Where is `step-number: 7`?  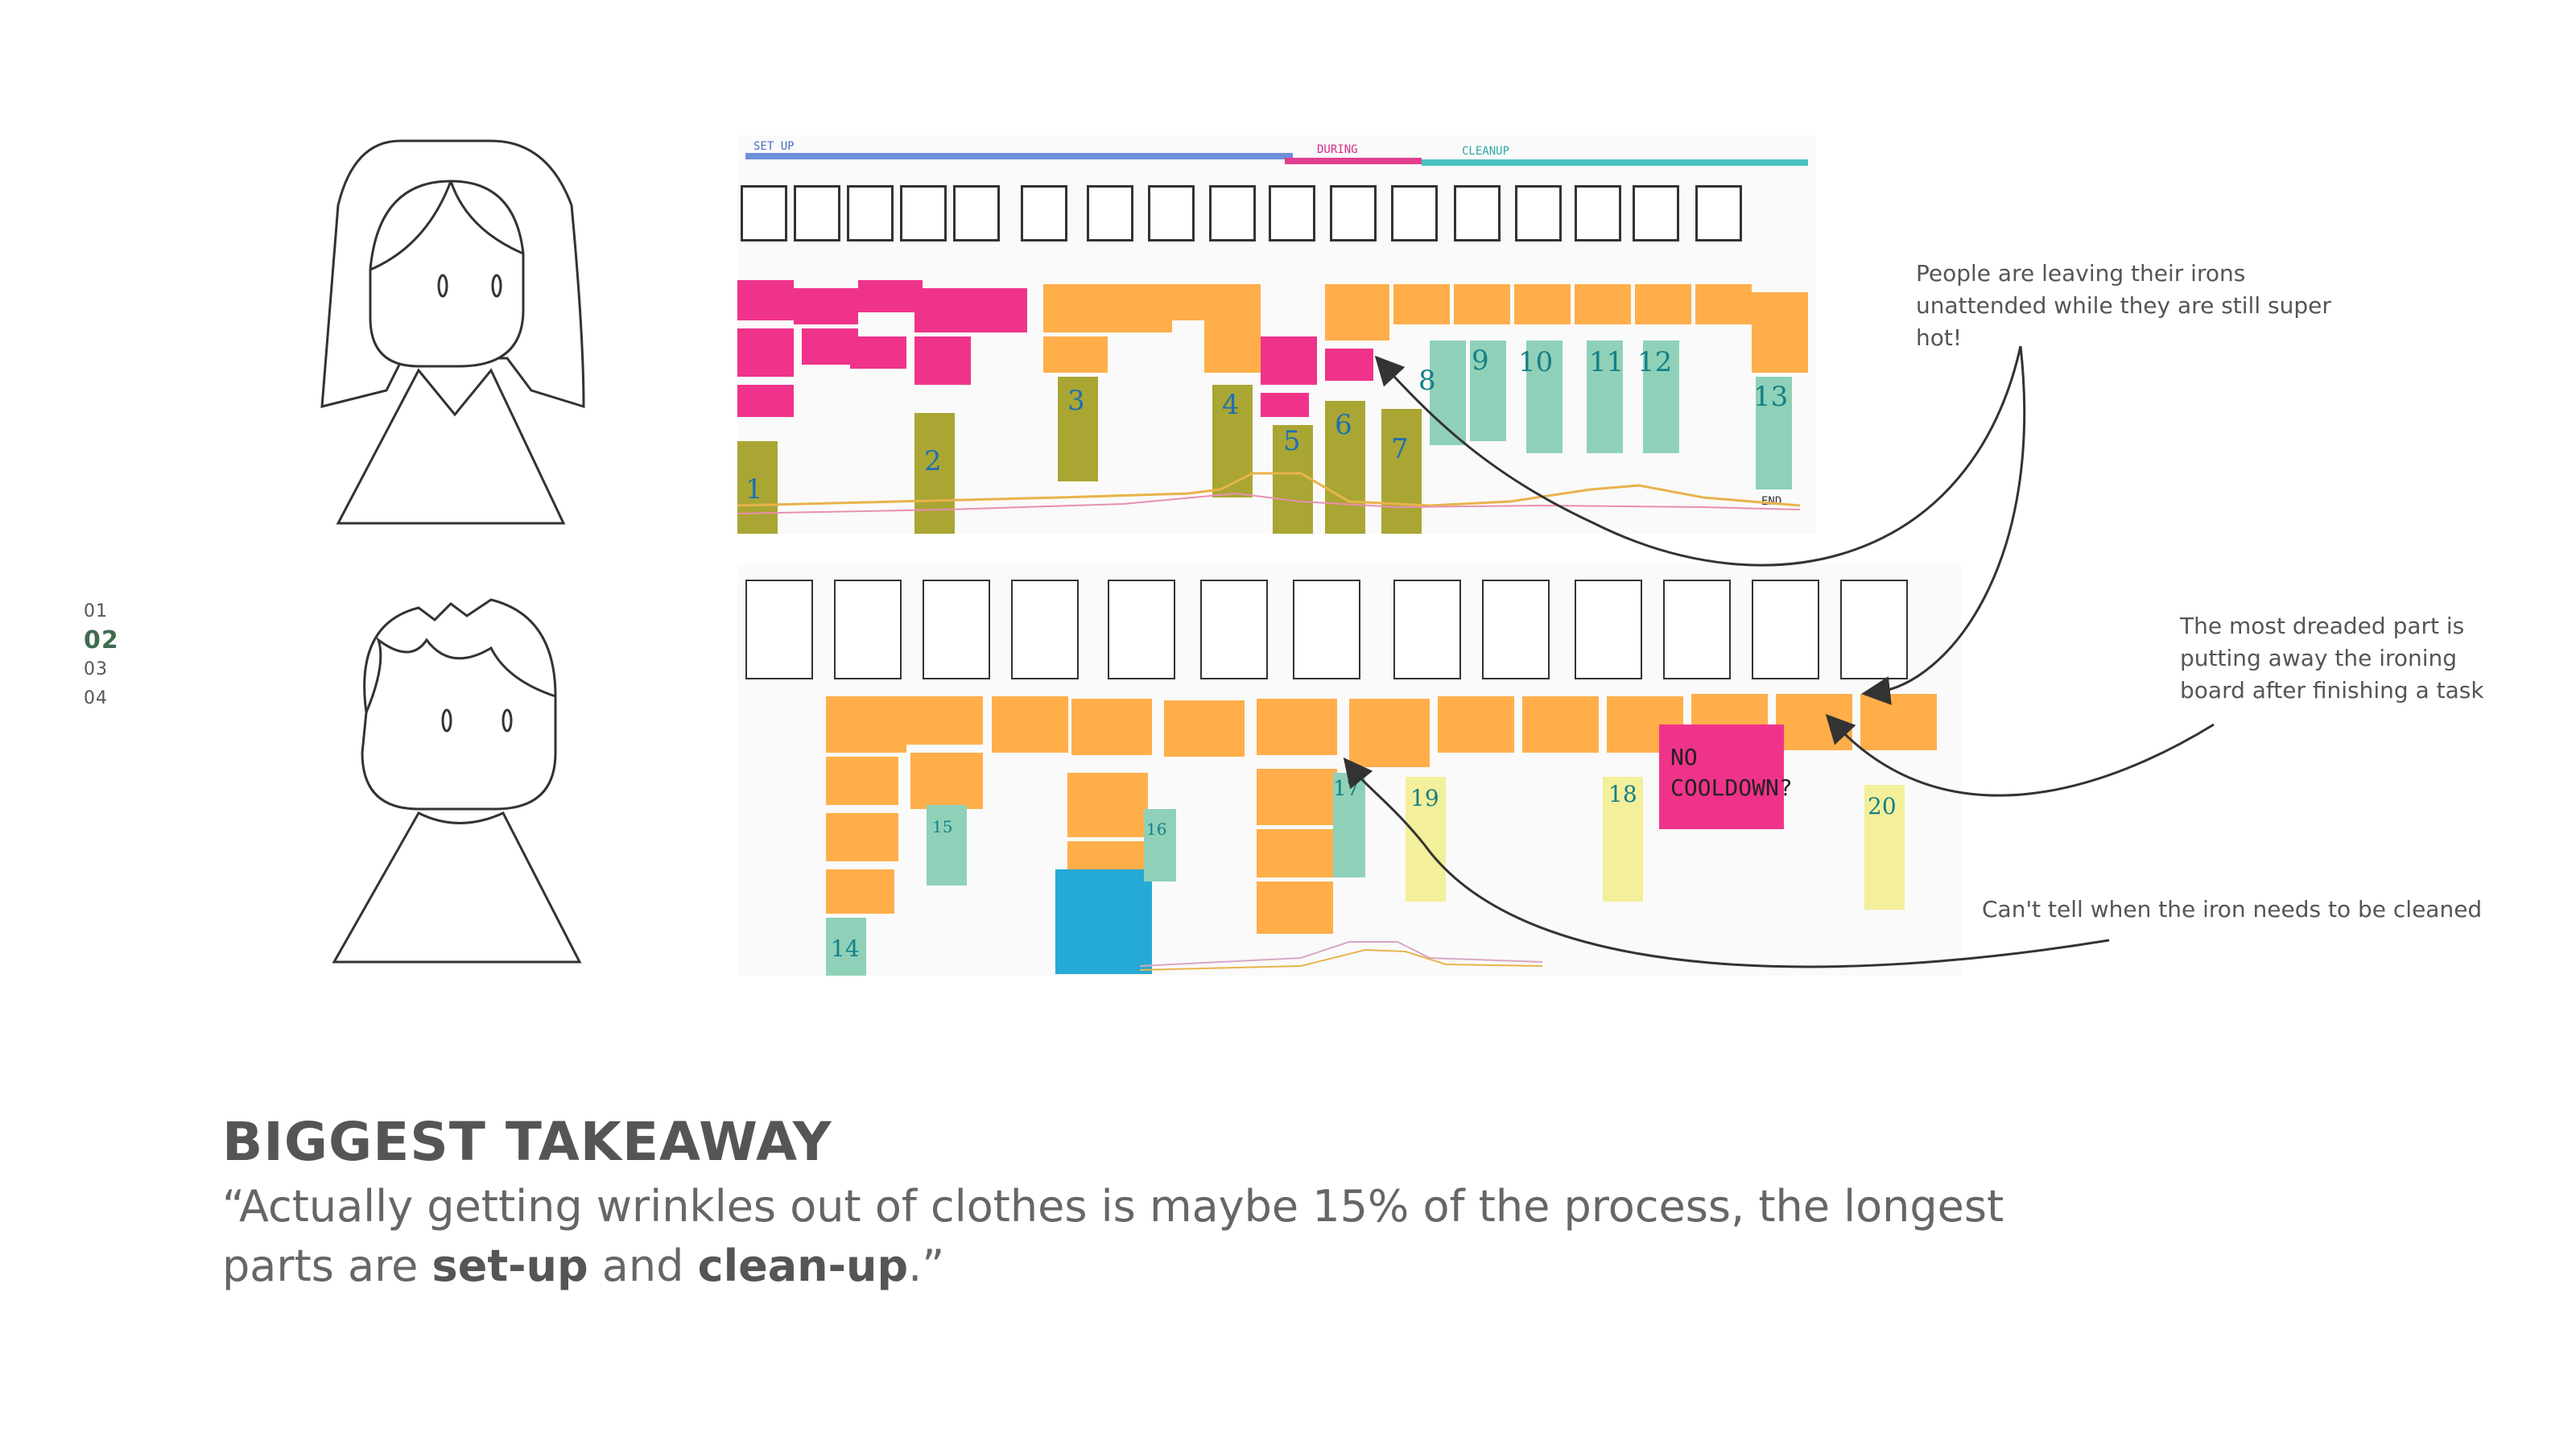 step-number: 7 is located at coordinates (1400, 449).